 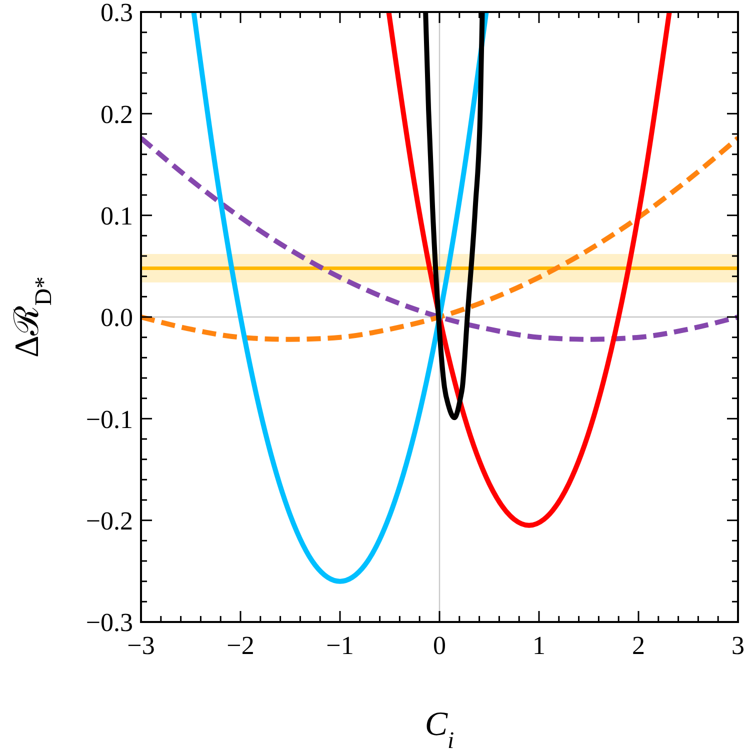 I want to click on y-tick-label: 0.3, so click(x=116, y=14).